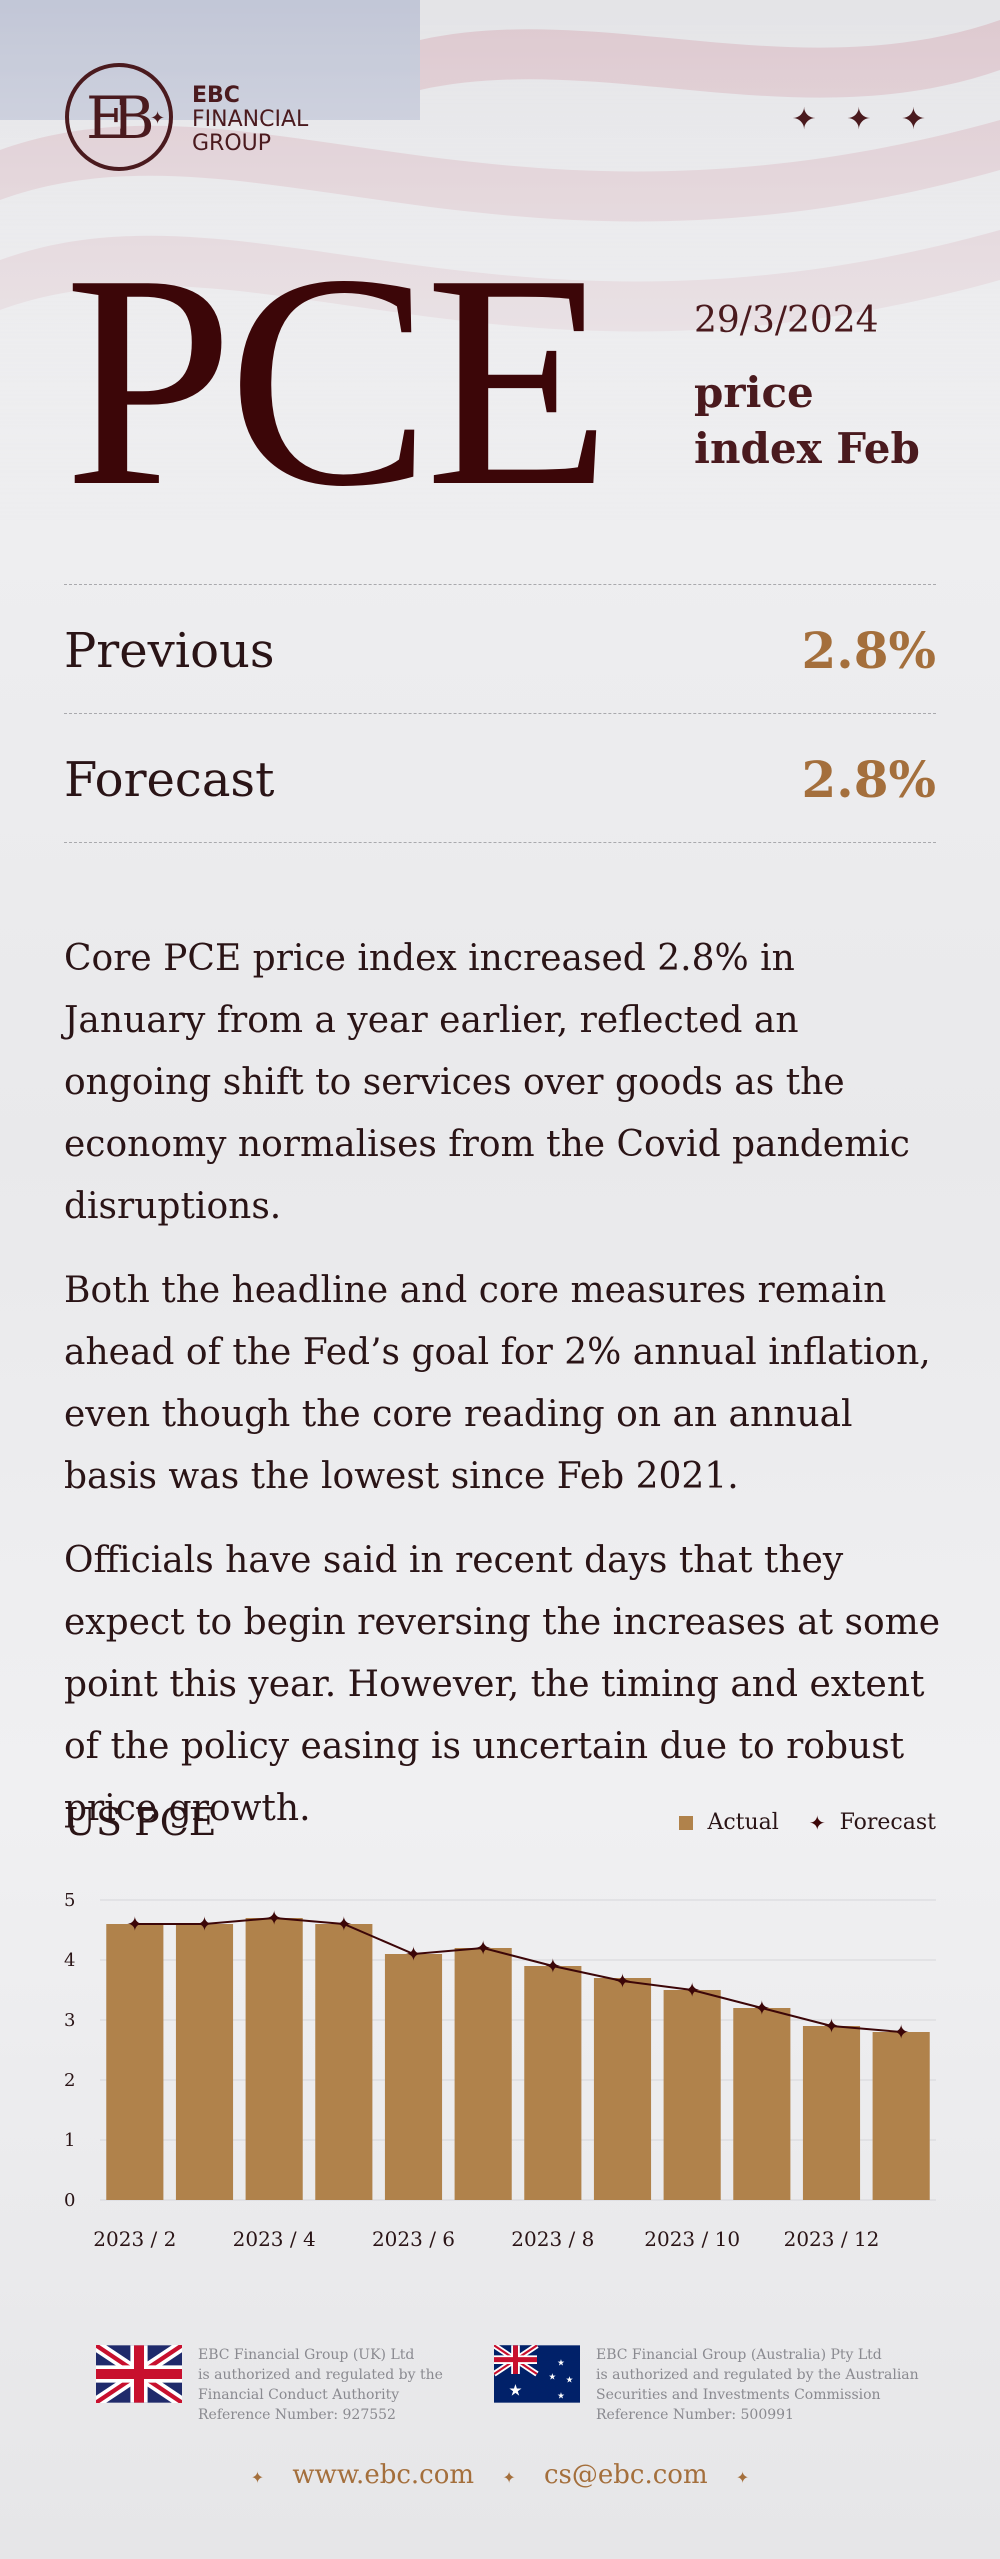 Image resolution: width=1000 pixels, height=2559 pixels. What do you see at coordinates (500, 778) in the screenshot?
I see `stat-row-forecast: Forecast 2.8%` at bounding box center [500, 778].